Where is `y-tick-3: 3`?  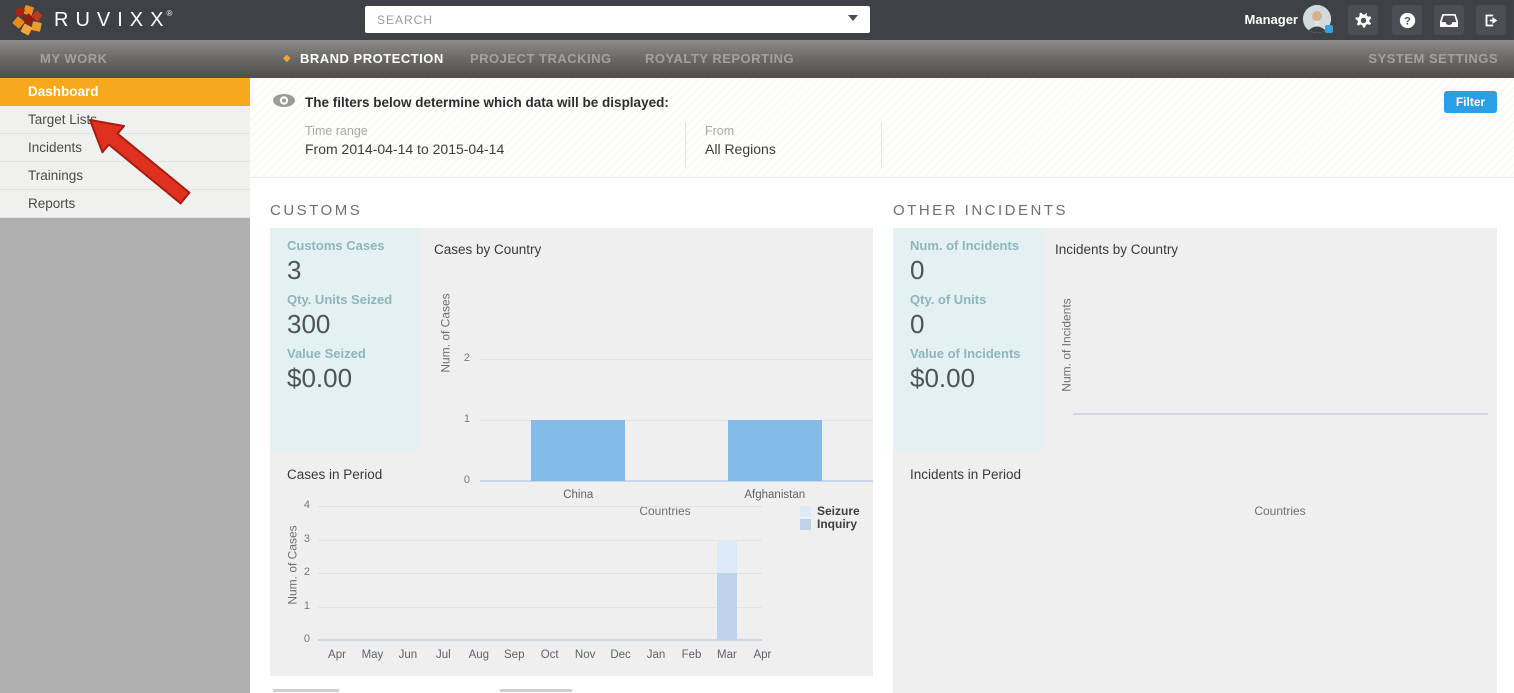 y-tick-3: 3 is located at coordinates (306, 538).